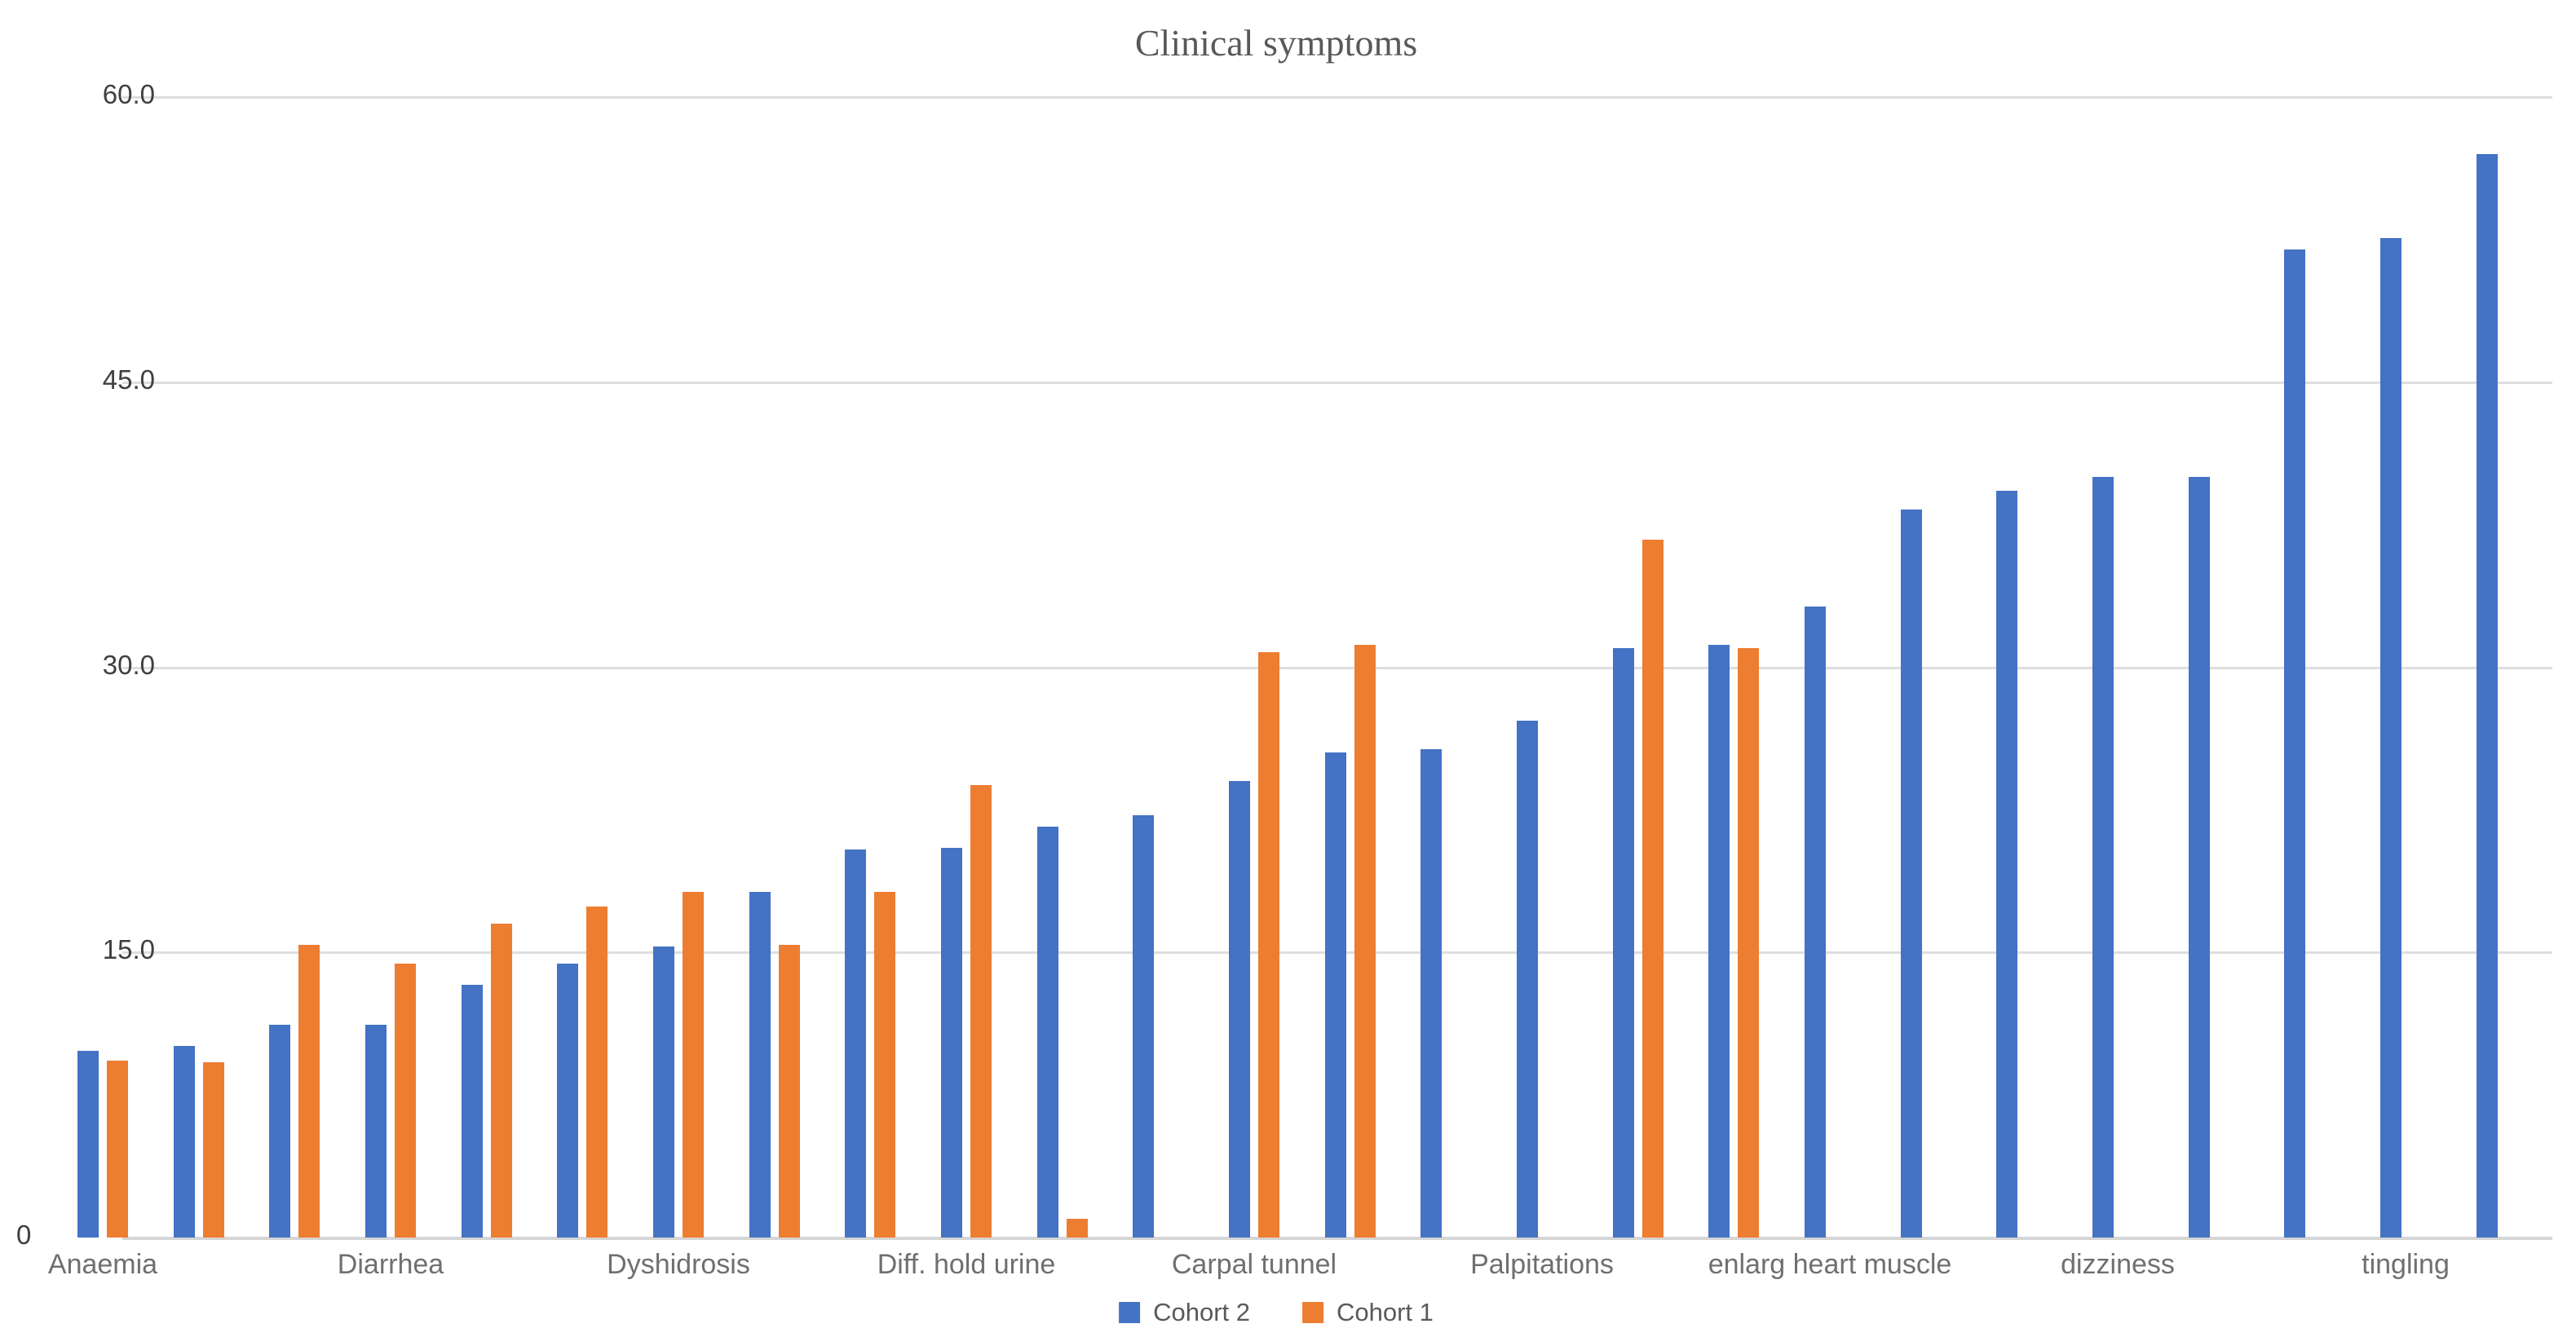 The width and height of the screenshot is (2576, 1337). Describe the element at coordinates (1201, 1312) in the screenshot. I see `legend-label-cohort2: Cohort 2` at that location.